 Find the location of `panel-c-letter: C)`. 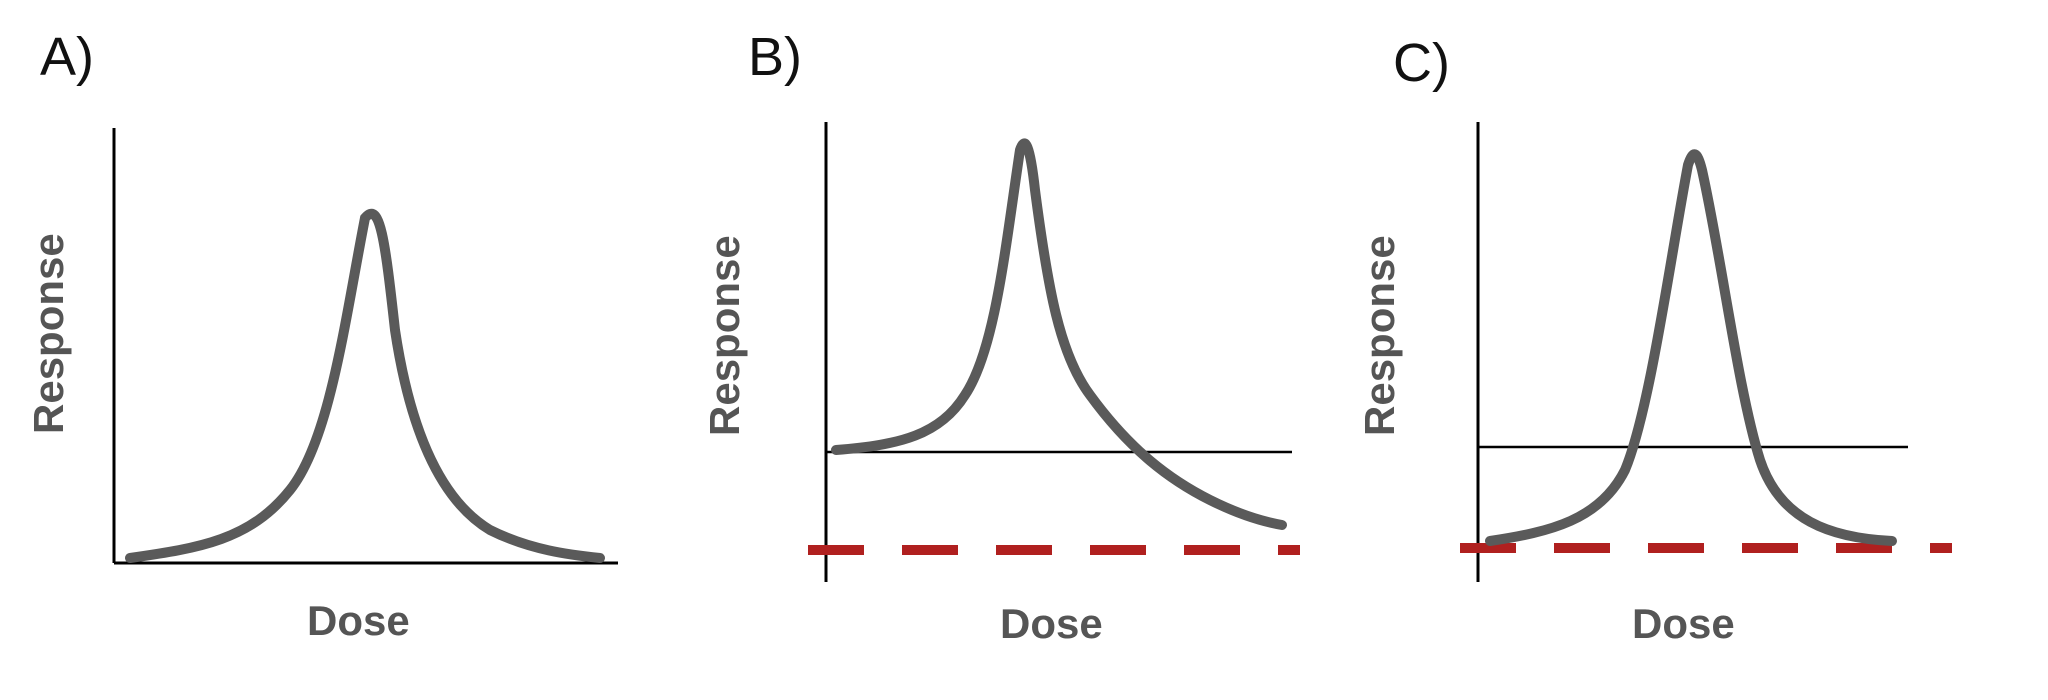

panel-c-letter: C) is located at coordinates (1421, 63).